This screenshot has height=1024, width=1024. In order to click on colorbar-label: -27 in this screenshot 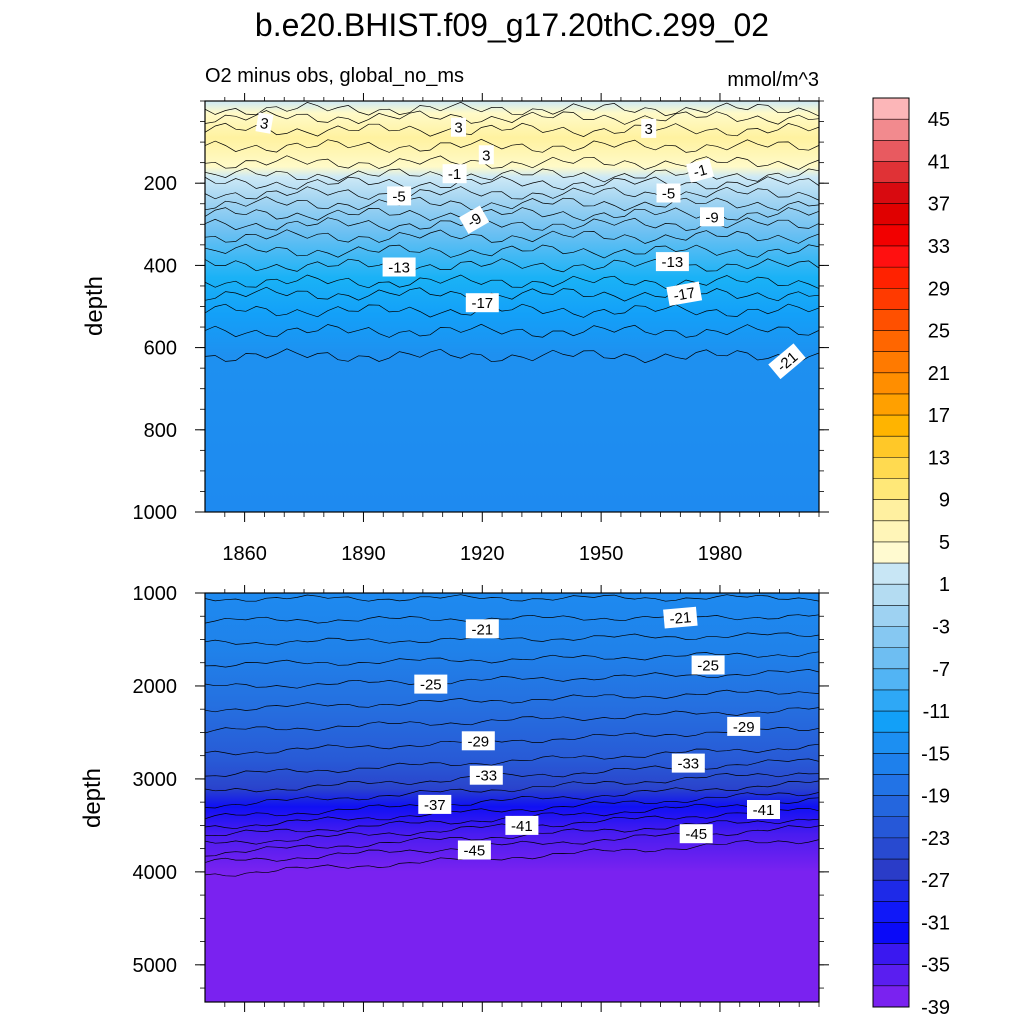, I will do `click(935, 881)`.